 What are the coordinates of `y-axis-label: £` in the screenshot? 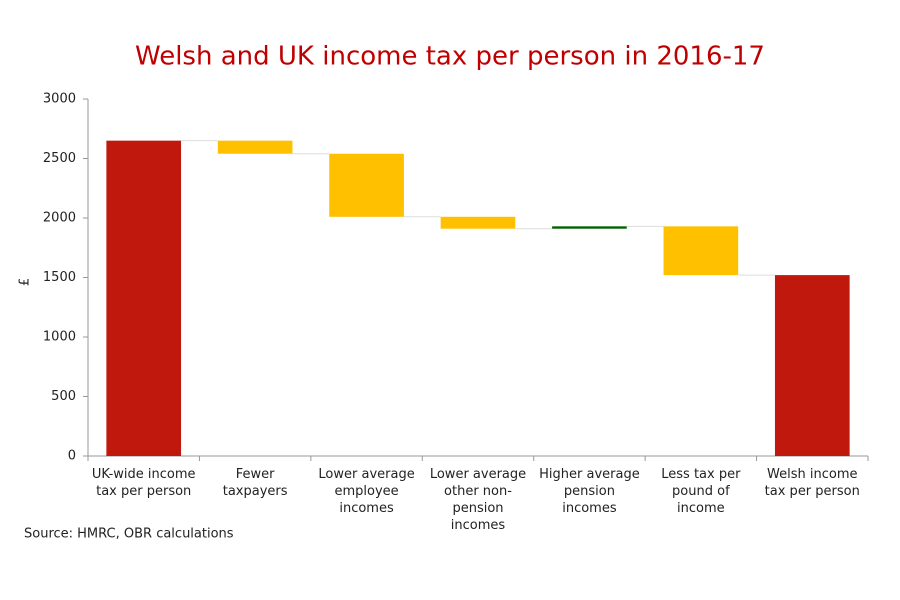 It's located at (25, 282).